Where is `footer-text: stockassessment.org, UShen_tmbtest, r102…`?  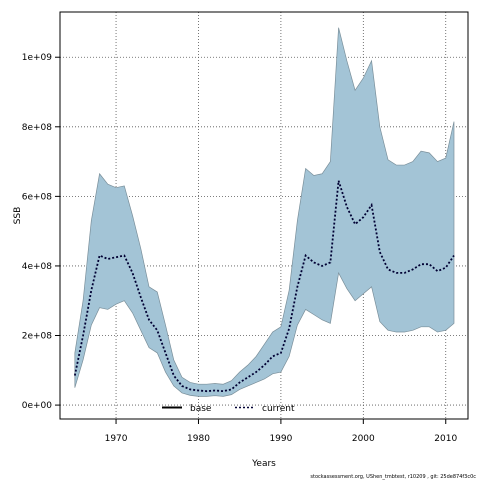
footer-text: stockassessment.org, UShen_tmbtest, r102… is located at coordinates (393, 477).